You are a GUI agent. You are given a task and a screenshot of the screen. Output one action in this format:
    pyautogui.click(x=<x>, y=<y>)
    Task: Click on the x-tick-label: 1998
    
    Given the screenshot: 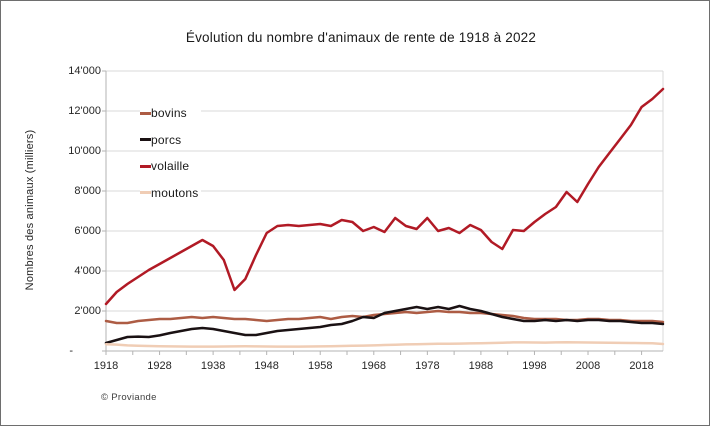 What is the action you would take?
    pyautogui.click(x=534, y=366)
    